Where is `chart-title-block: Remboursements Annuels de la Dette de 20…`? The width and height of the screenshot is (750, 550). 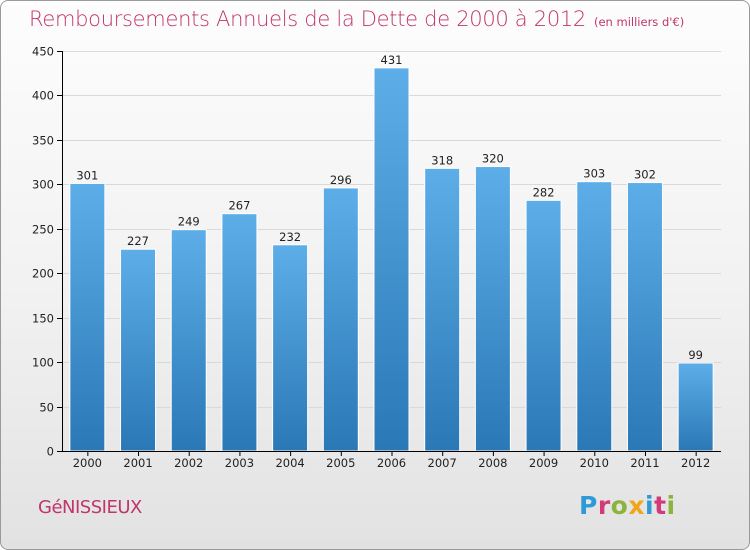
chart-title-block: Remboursements Annuels de la Dette de 20… is located at coordinates (356, 19).